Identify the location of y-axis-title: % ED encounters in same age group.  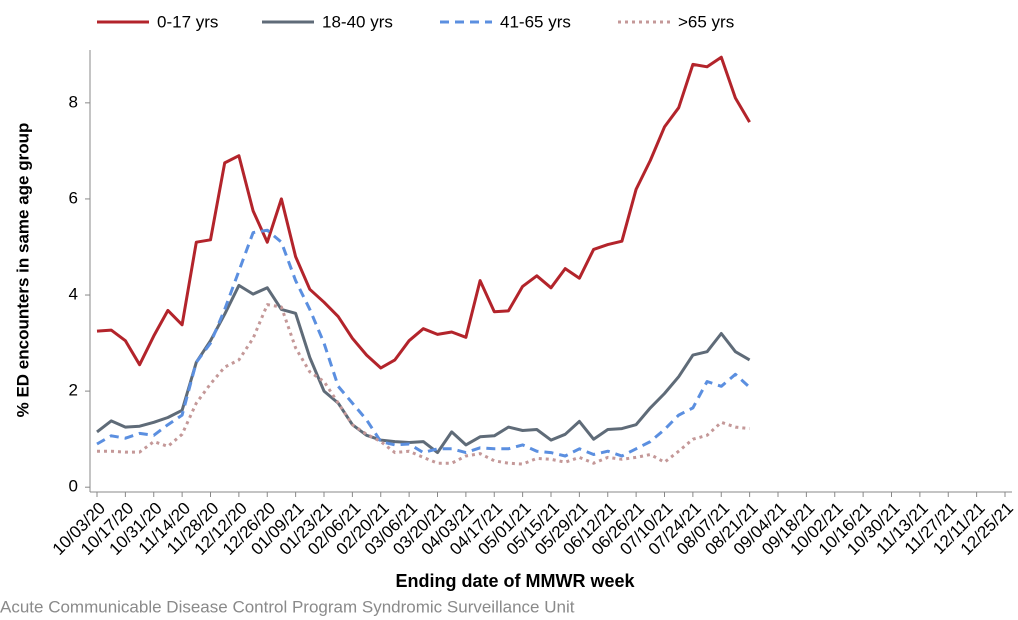
(22, 270).